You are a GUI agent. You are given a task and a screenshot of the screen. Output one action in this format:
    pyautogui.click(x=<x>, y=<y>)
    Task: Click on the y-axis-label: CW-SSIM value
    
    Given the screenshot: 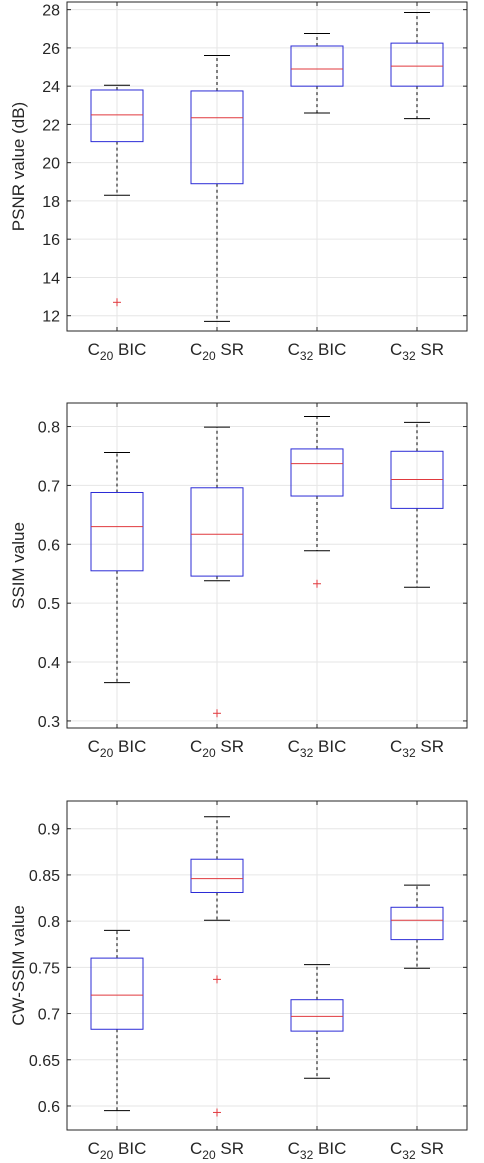 What is the action you would take?
    pyautogui.click(x=18, y=965)
    